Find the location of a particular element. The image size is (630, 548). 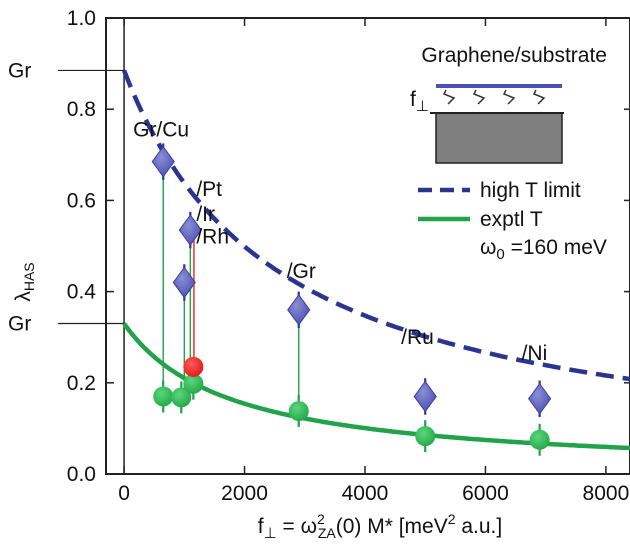

annotation-label: /Ru is located at coordinates (417, 337).